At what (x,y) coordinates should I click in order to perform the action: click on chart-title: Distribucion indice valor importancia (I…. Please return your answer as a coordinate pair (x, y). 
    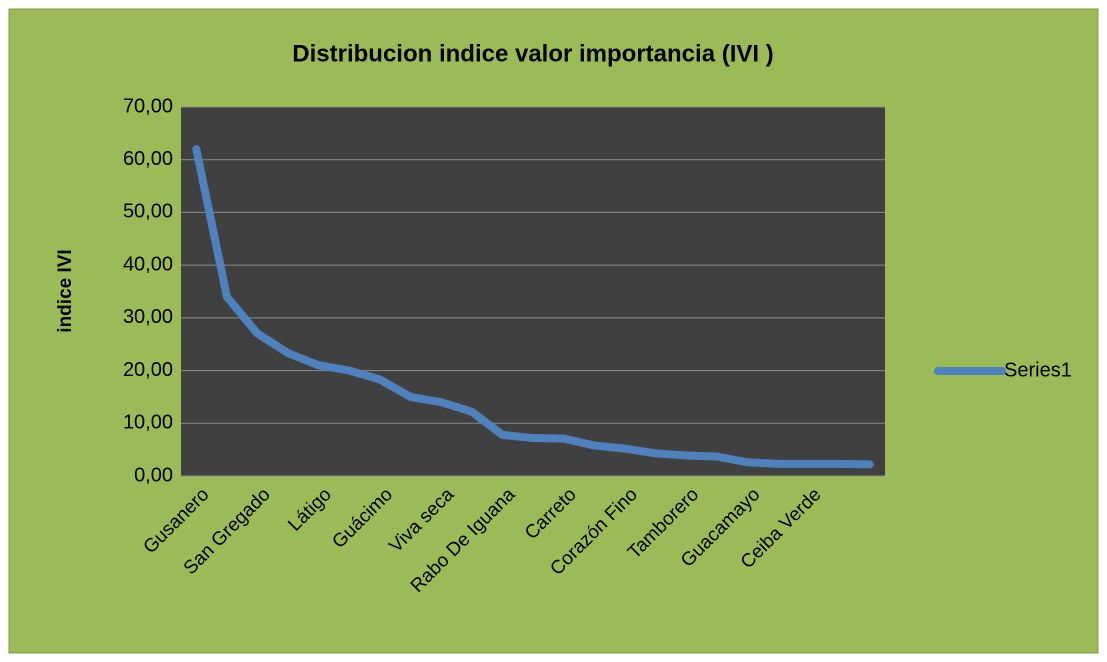
    Looking at the image, I should click on (532, 53).